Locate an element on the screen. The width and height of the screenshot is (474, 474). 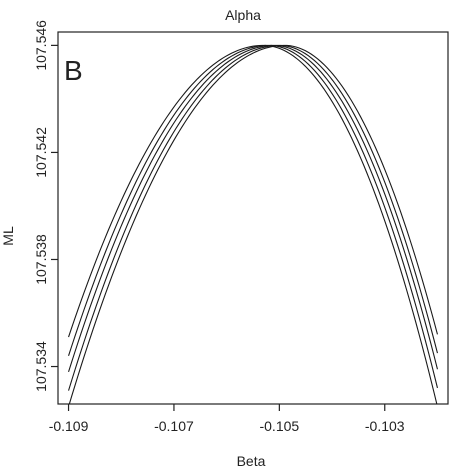
y-tick-label: 107.534 is located at coordinates (41, 366).